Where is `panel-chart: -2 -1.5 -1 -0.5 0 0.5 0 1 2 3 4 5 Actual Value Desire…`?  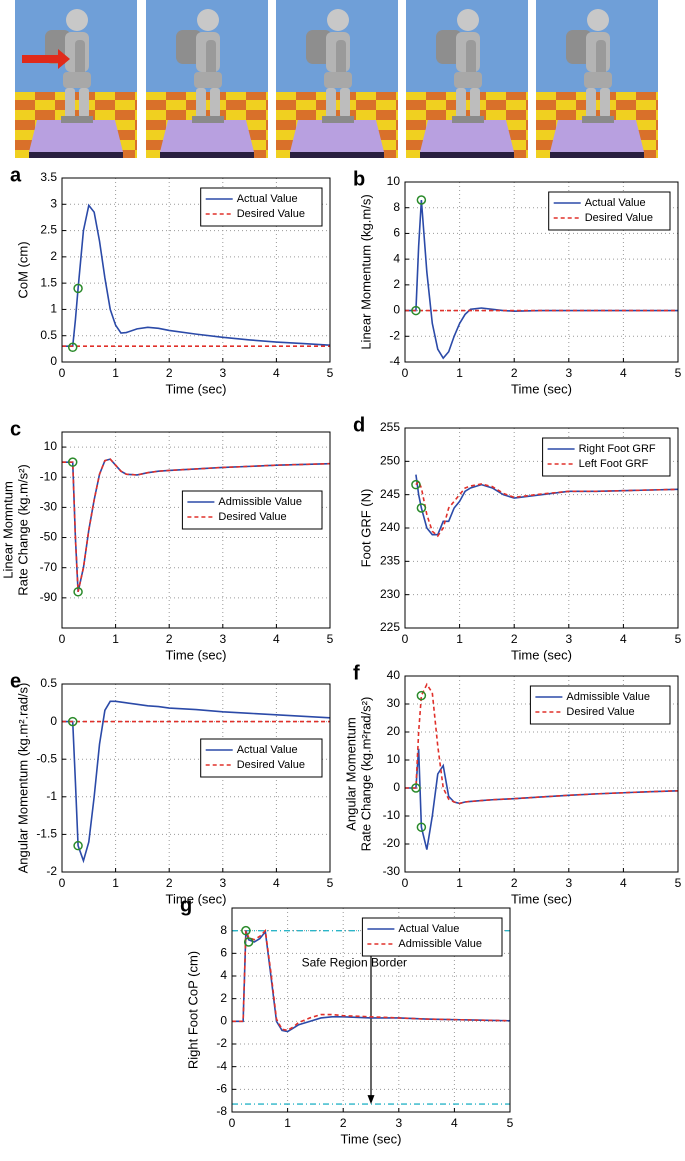
panel-chart: -2 -1.5 -1 -0.5 0 0.5 0 1 2 3 4 5 Actual Value Desire… is located at coordinates (172, 788).